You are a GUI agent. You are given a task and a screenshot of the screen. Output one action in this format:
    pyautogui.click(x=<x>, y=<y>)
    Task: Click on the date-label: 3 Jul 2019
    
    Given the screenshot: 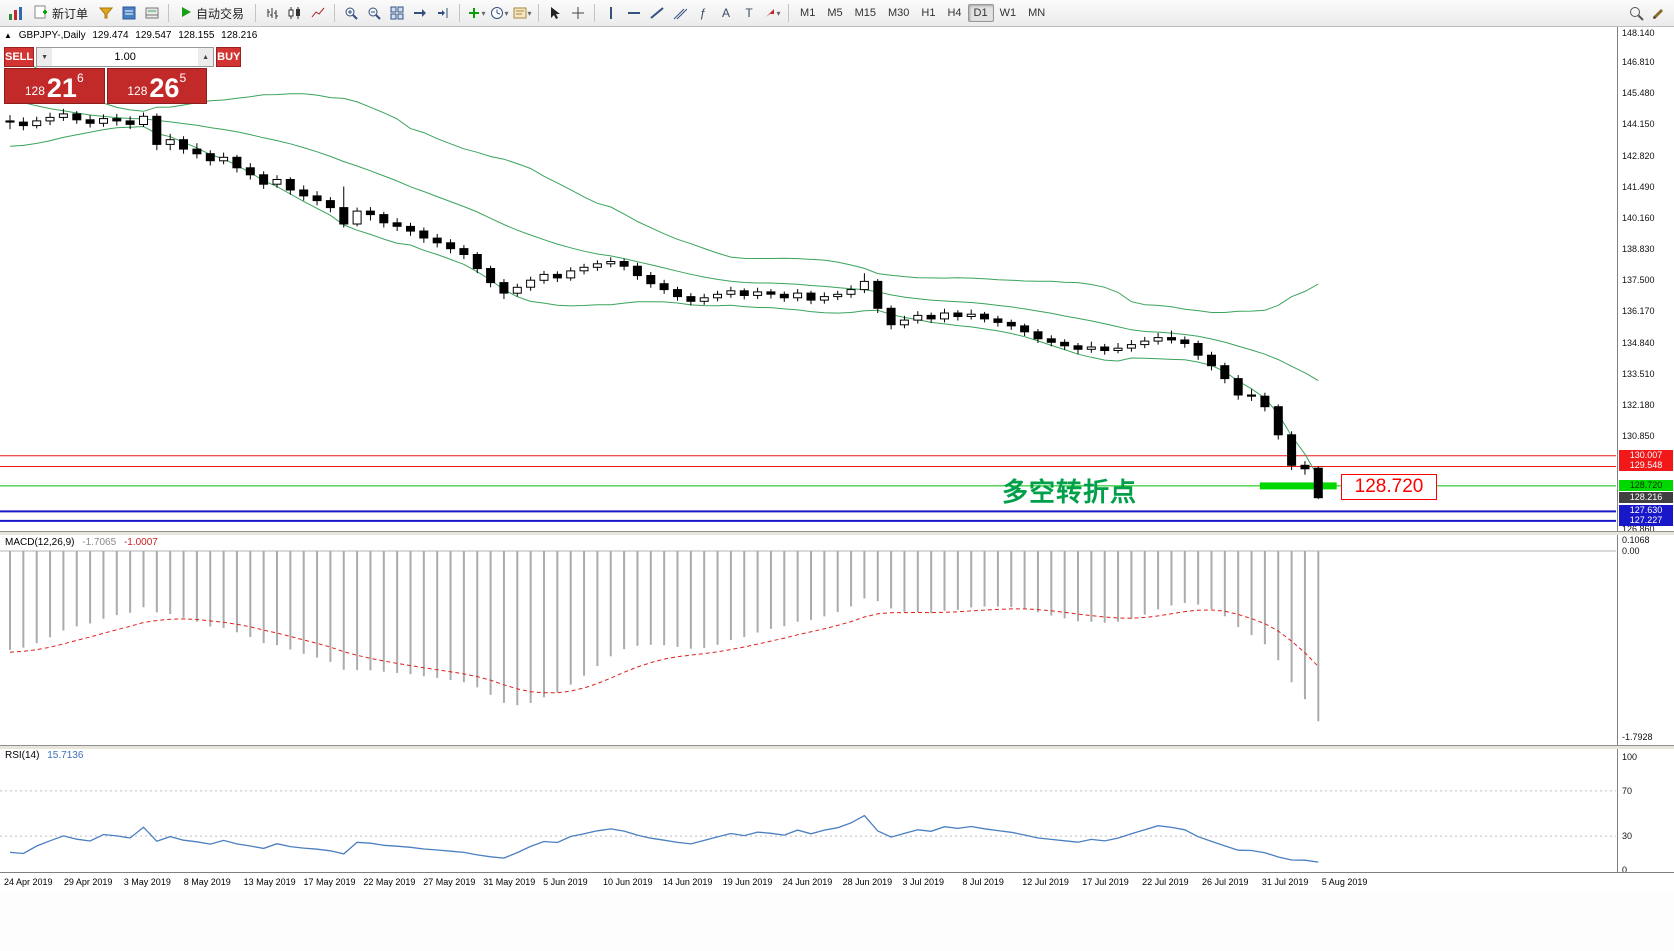 What is the action you would take?
    pyautogui.click(x=923, y=882)
    